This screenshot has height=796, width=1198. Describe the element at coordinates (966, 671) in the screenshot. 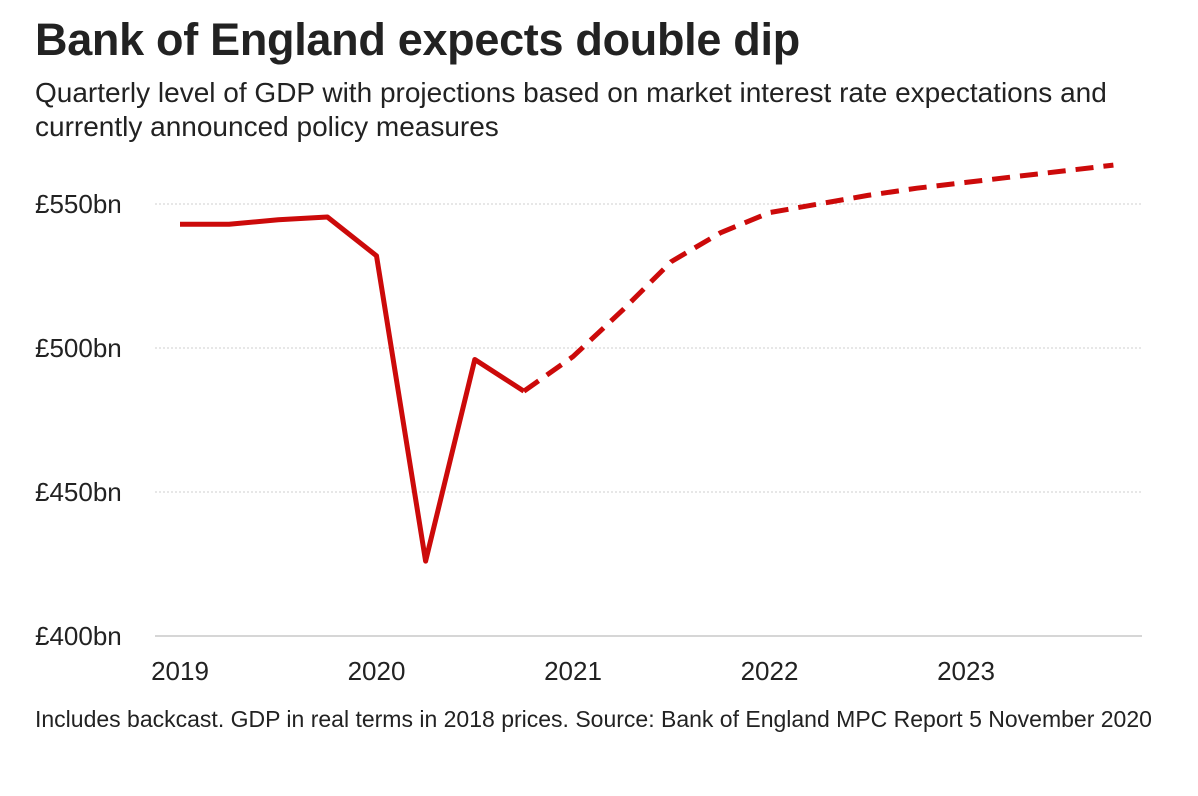

I see `x-tick-label: 2023` at that location.